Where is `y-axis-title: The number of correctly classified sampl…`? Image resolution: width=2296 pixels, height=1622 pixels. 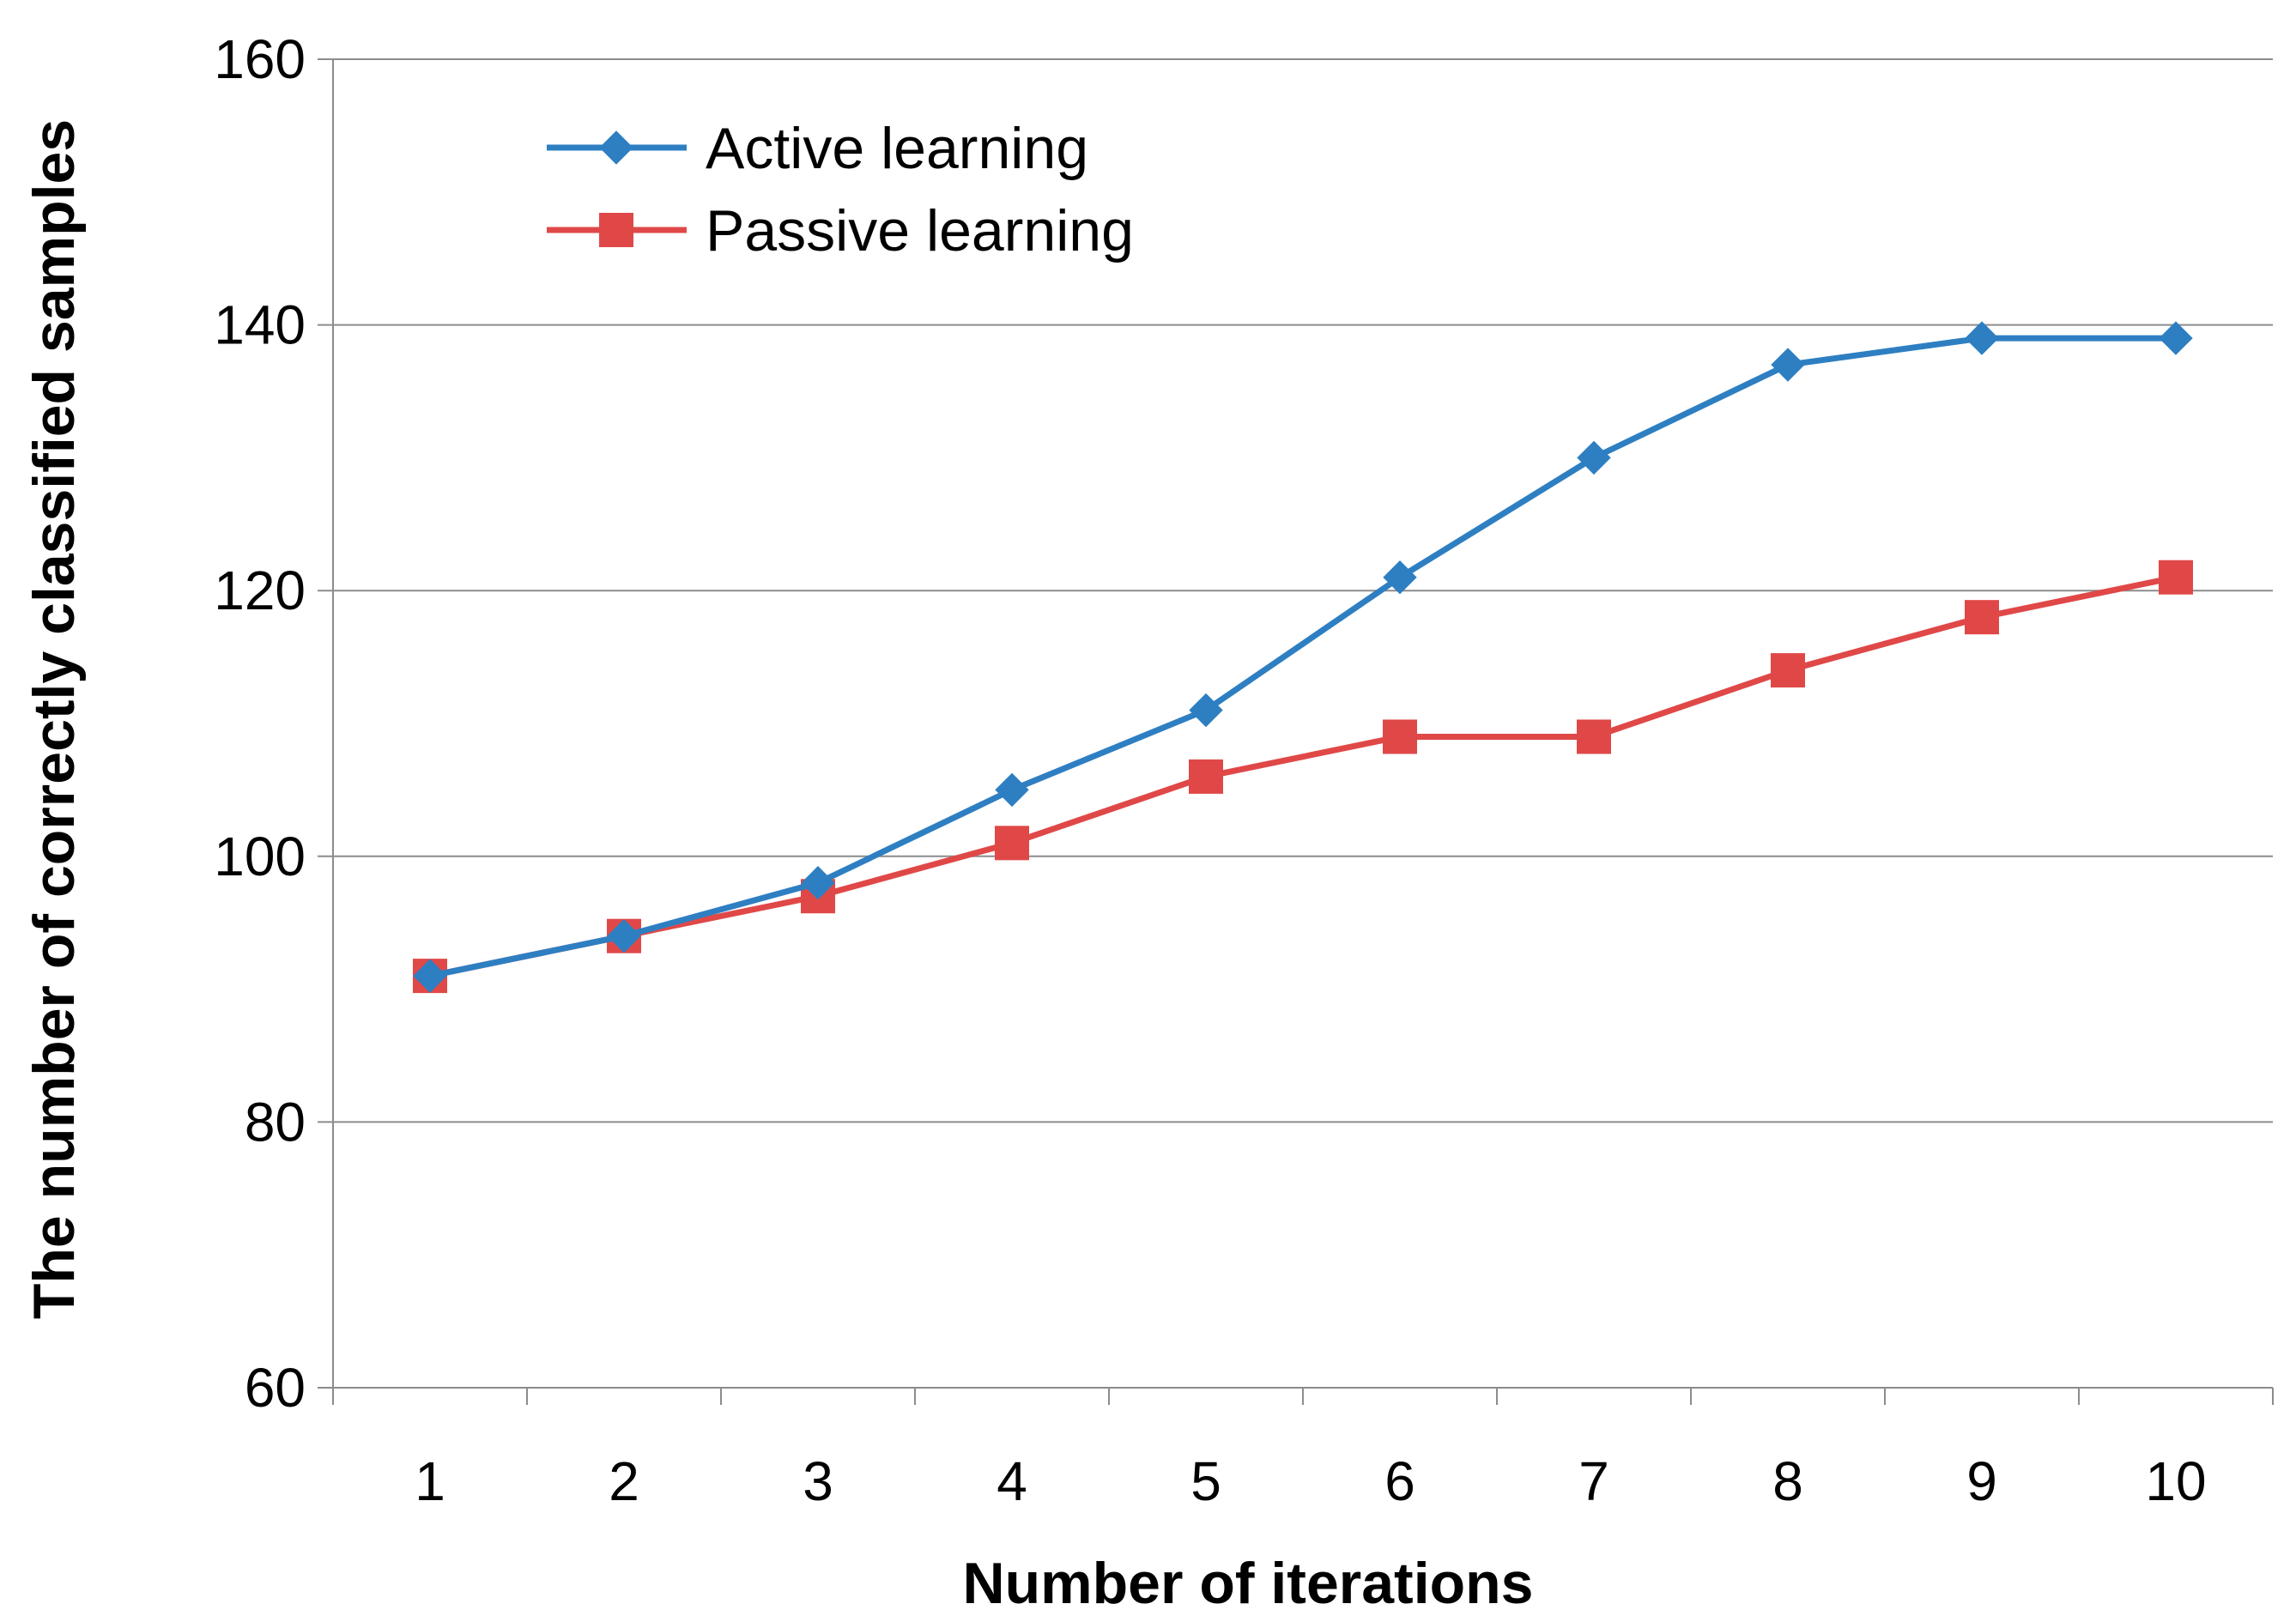 y-axis-title: The number of correctly classified sampl… is located at coordinates (54, 719).